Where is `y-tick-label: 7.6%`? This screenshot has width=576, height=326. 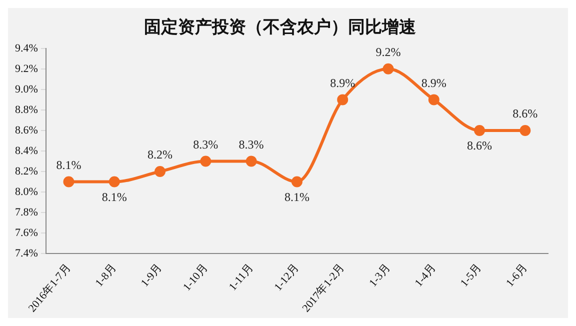
y-tick-label: 7.6% is located at coordinates (26, 232).